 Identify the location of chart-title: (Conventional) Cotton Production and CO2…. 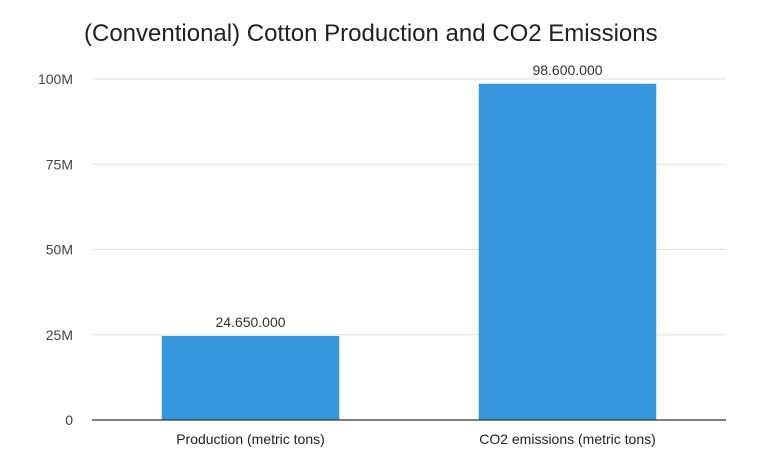
(371, 33).